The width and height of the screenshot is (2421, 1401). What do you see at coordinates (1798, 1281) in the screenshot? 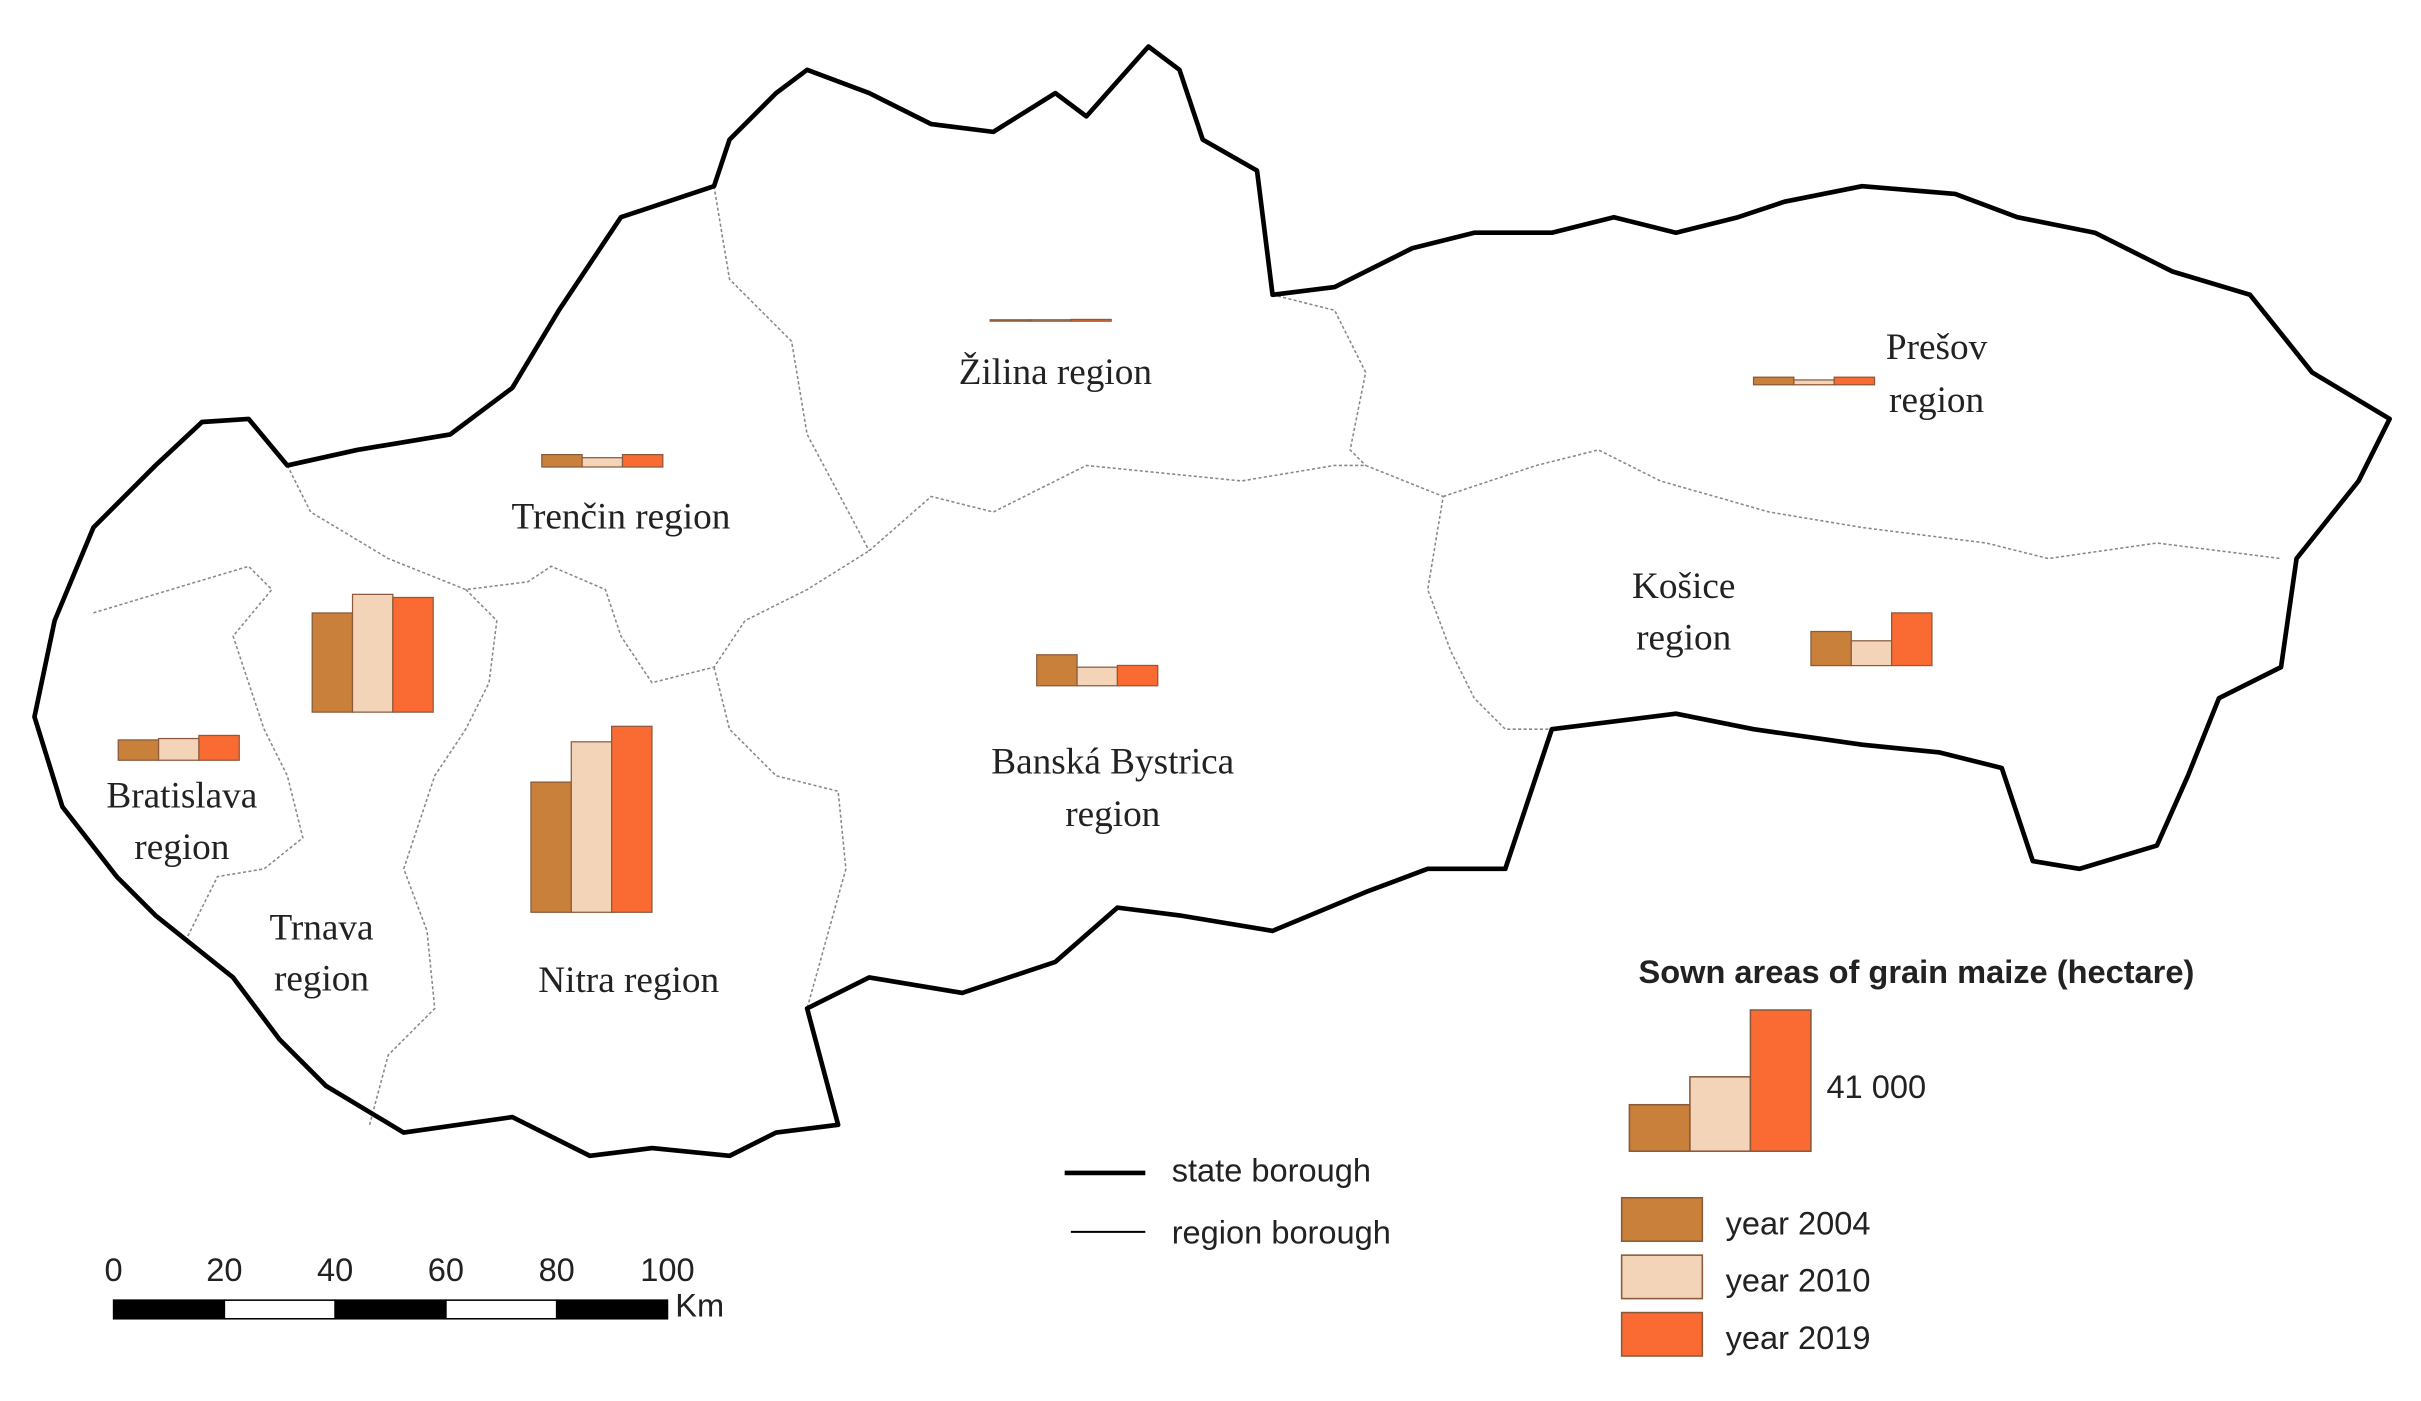
I see `legend-label: year 2010` at bounding box center [1798, 1281].